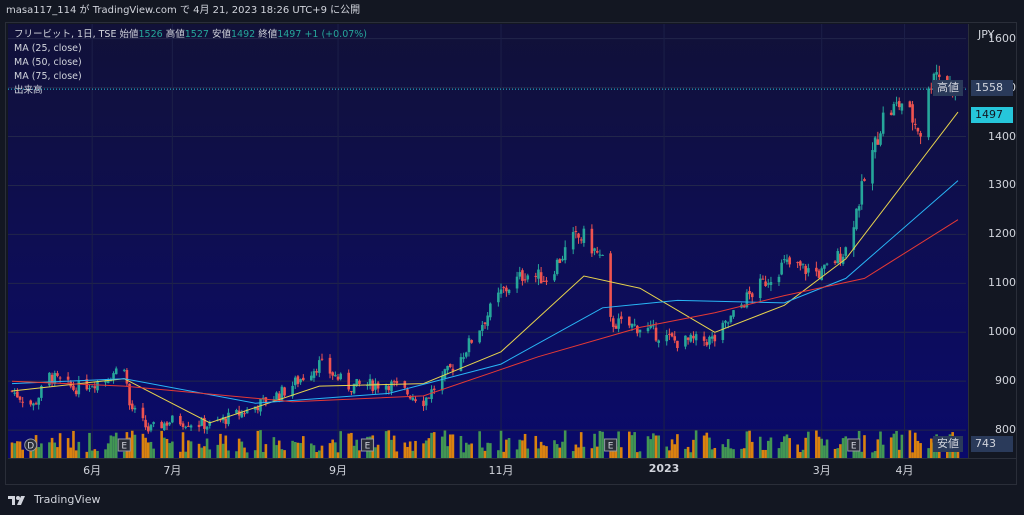 The image size is (1024, 515). I want to click on legend-ma50: MA (50, close), so click(48, 62).